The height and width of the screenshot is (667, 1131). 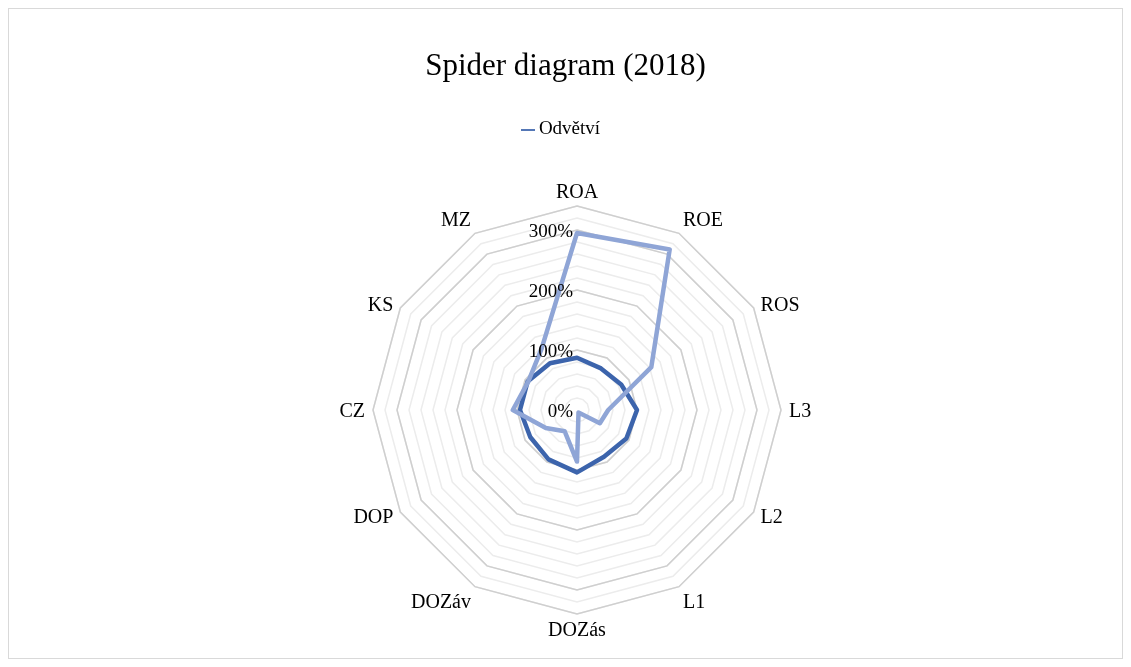 What do you see at coordinates (551, 350) in the screenshot?
I see `y-tick-label: 100%` at bounding box center [551, 350].